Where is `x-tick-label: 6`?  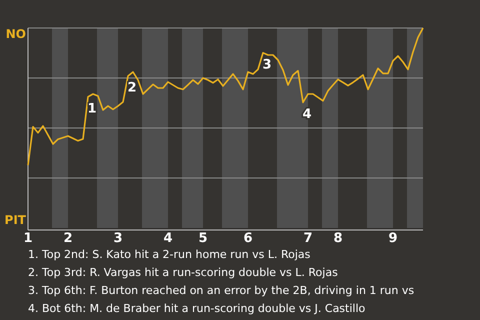 x-tick-label: 6 is located at coordinates (248, 238).